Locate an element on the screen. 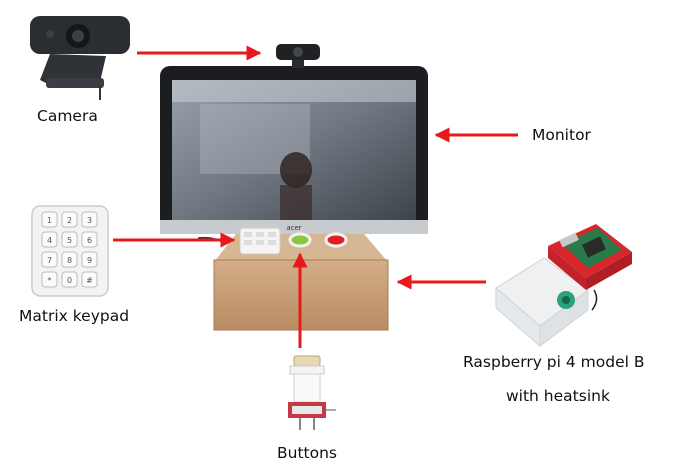 Image resolution: width=683 pixels, height=474 pixels. keypad-image: 1 2 3 4 5 6 7 8 9 * 0 # is located at coordinates (70, 251).